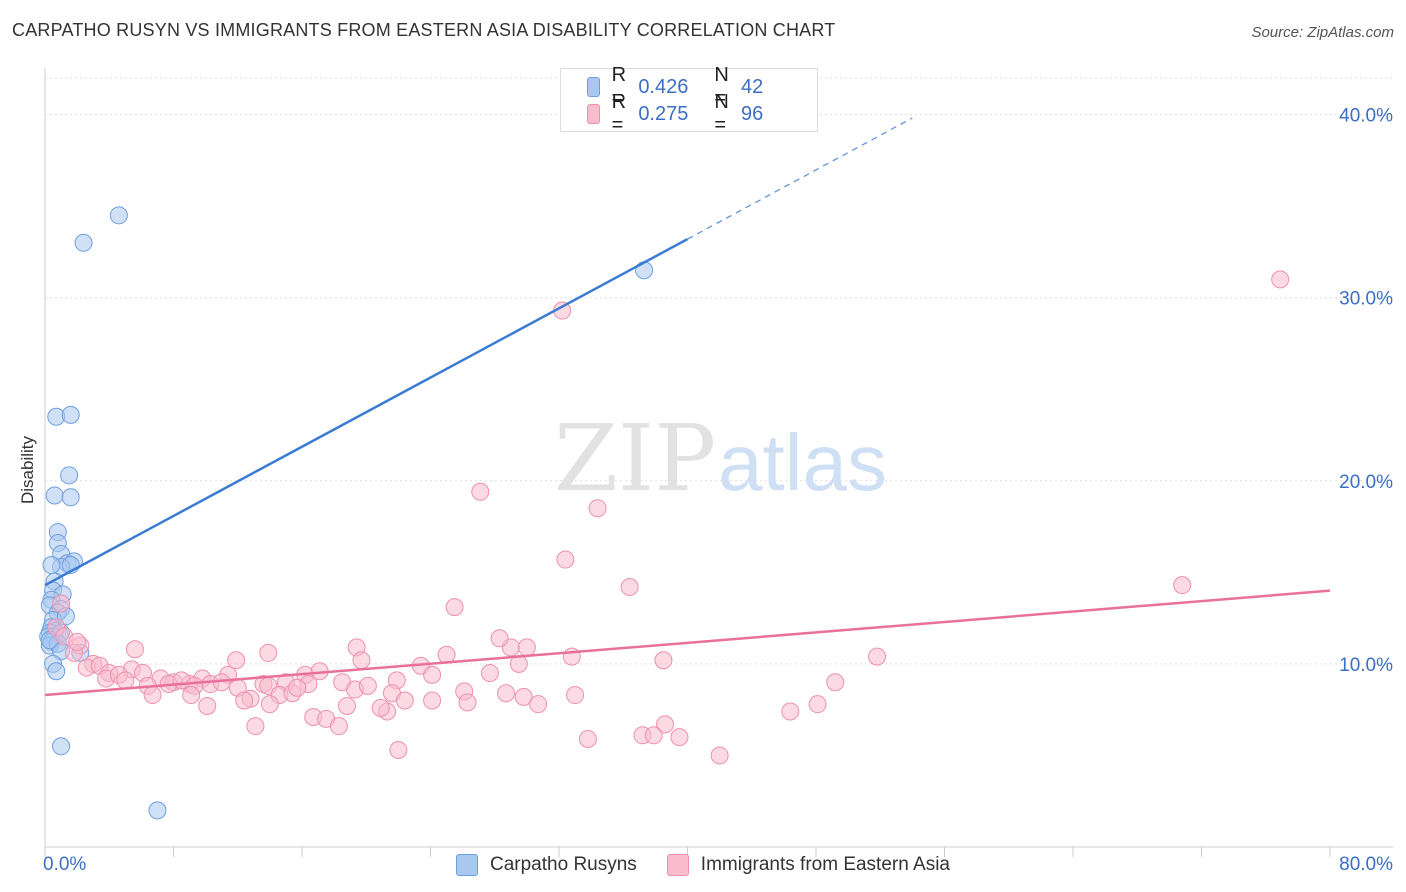 The width and height of the screenshot is (1406, 892). What do you see at coordinates (1366, 864) in the screenshot?
I see `x-tick-label: 80.0%` at bounding box center [1366, 864].